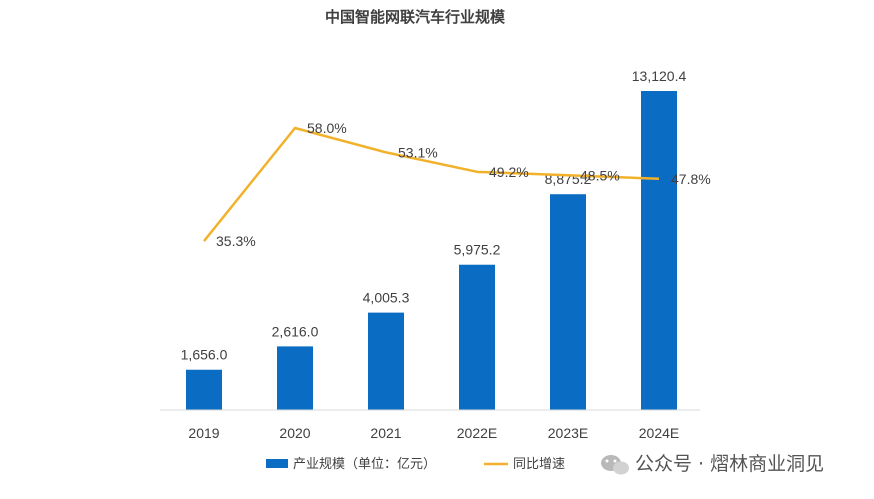 This screenshot has width=874, height=499. What do you see at coordinates (509, 172) in the screenshot?
I see `line-label-2022E: 49.2%` at bounding box center [509, 172].